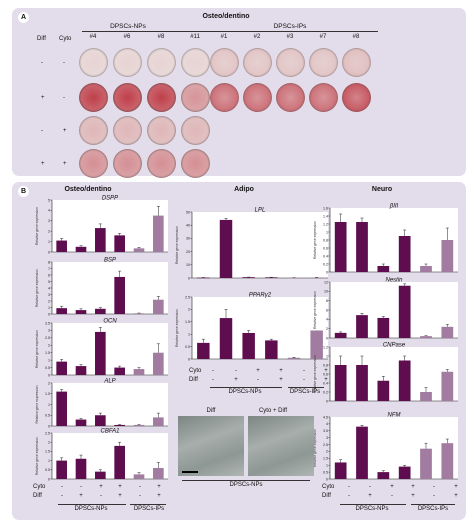 Image resolution: width=474 pixels, height=526 pixels. Describe the element at coordinates (211, 411) in the screenshot. I see `micro-diff-label: Diff` at that location.